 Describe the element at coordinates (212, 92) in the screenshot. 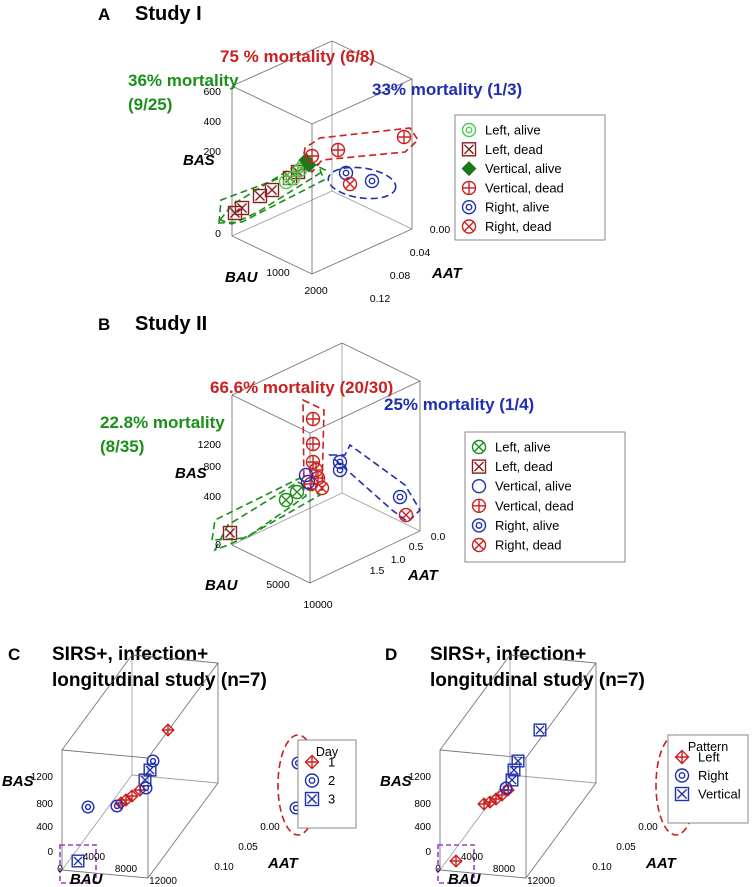

I see `y-tick-label: 600` at that location.